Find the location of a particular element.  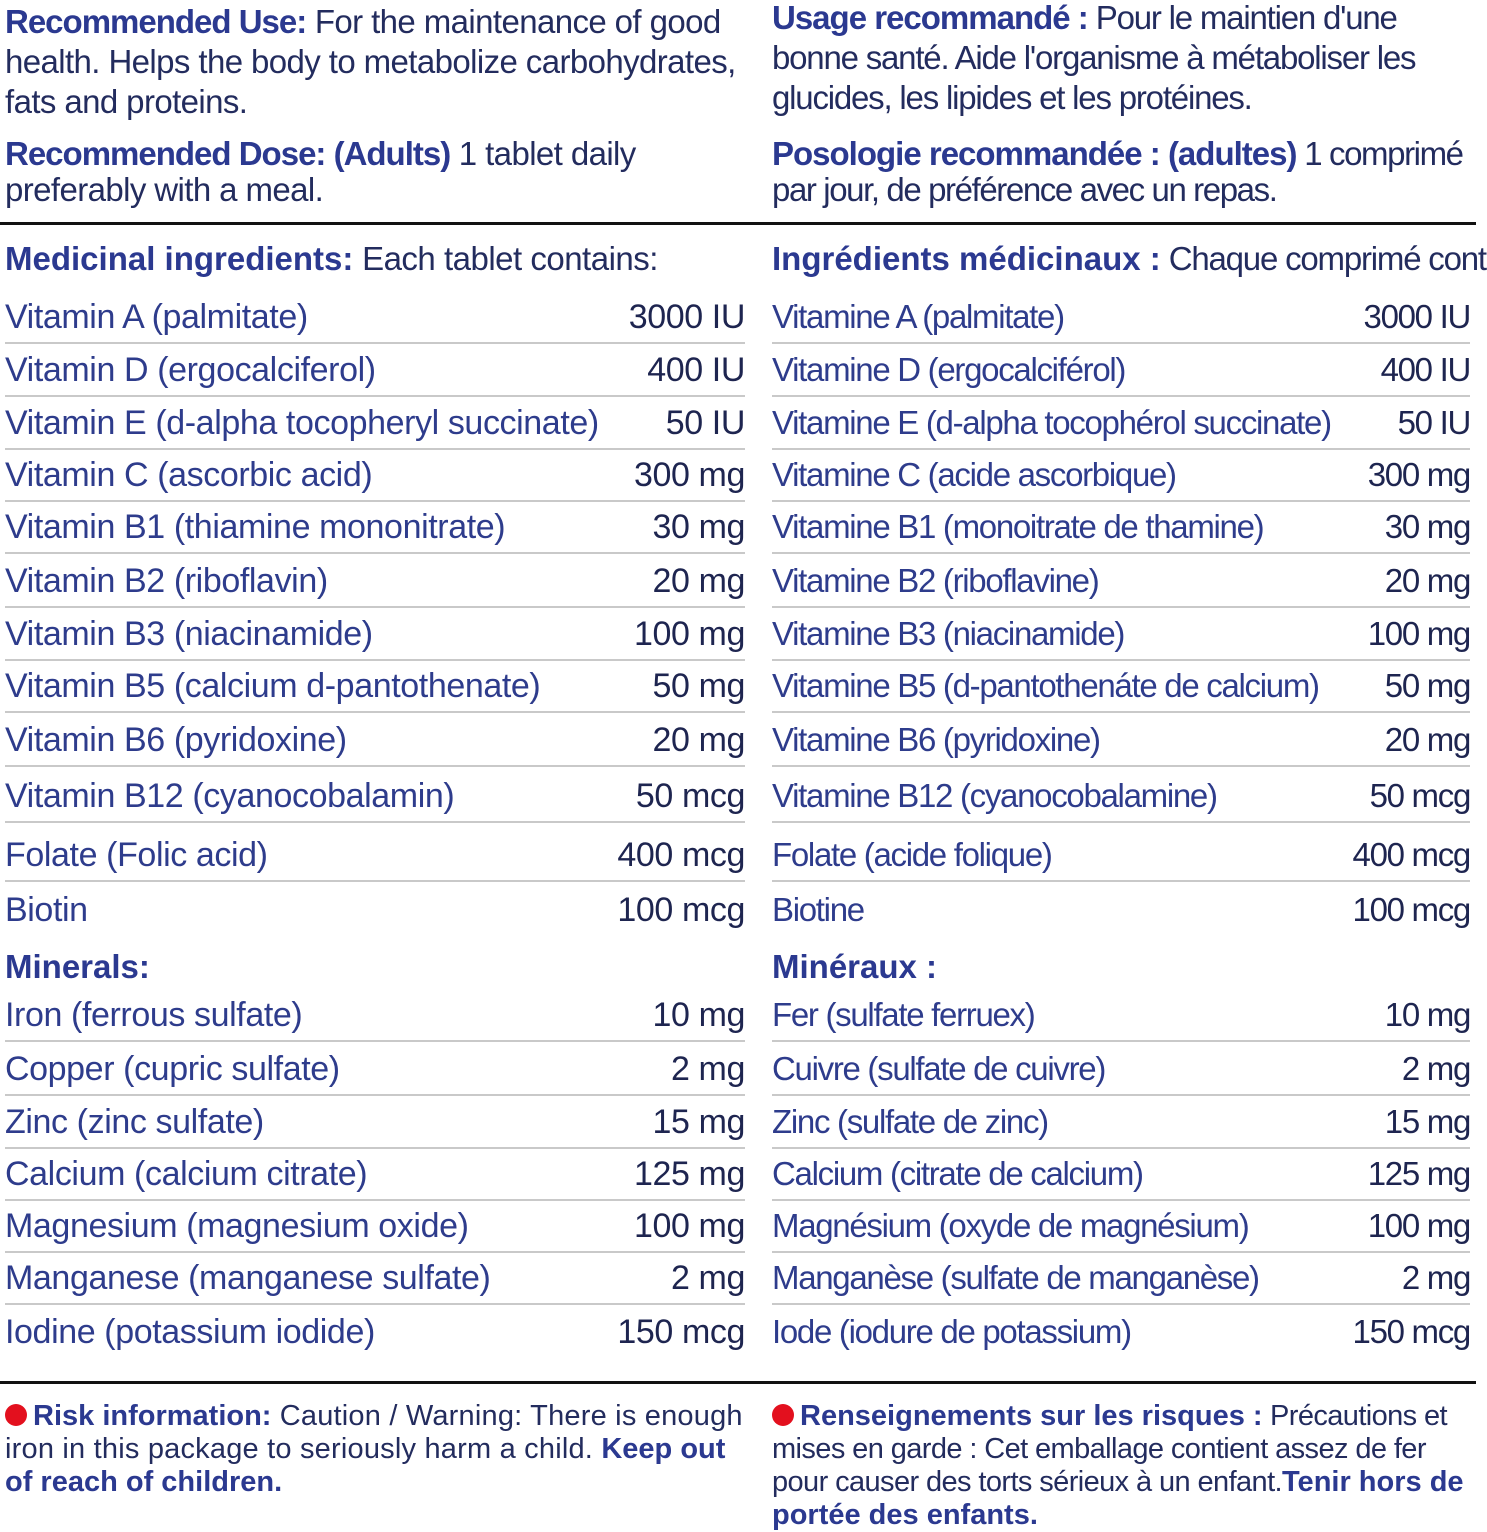

ingredient-name: Fer (sulfate ferruex) is located at coordinates (904, 1014).